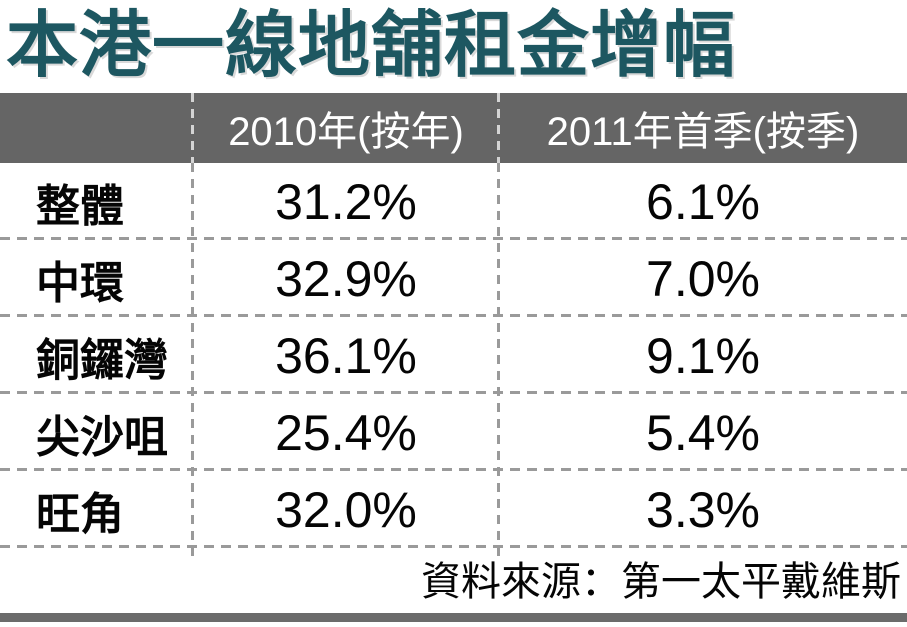  I want to click on bottom-bar, so click(453, 617).